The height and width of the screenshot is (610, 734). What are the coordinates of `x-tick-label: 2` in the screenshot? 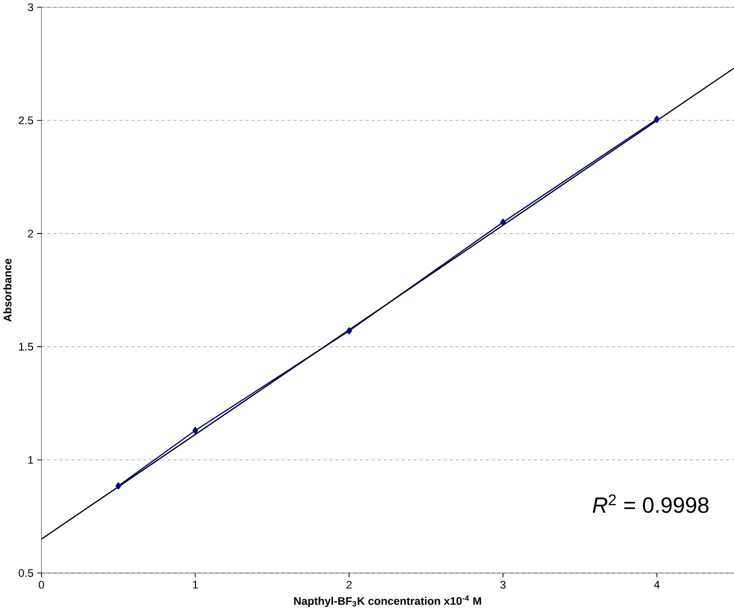 It's located at (349, 584).